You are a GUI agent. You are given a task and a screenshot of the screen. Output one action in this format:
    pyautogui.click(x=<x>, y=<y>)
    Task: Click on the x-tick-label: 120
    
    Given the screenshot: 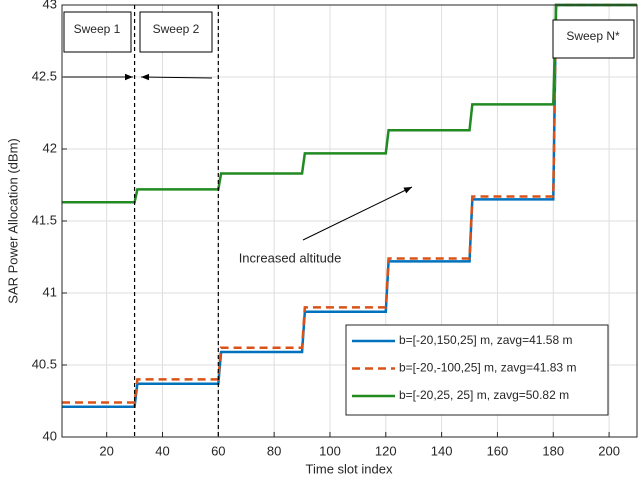 What is the action you would take?
    pyautogui.click(x=386, y=450)
    